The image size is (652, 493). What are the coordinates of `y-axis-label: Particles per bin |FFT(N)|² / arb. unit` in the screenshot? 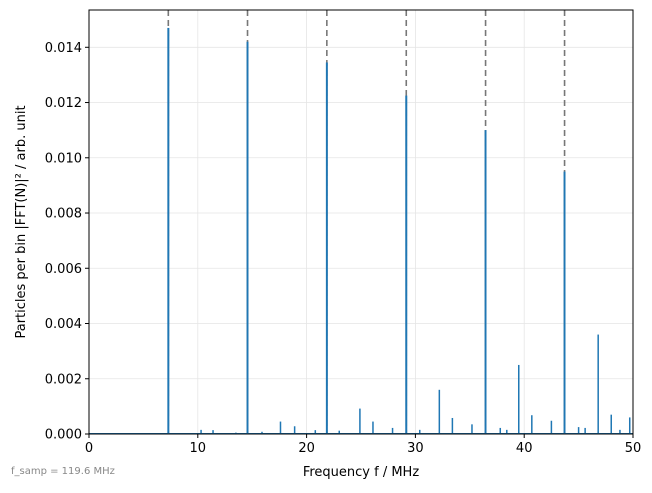 It's located at (21, 221).